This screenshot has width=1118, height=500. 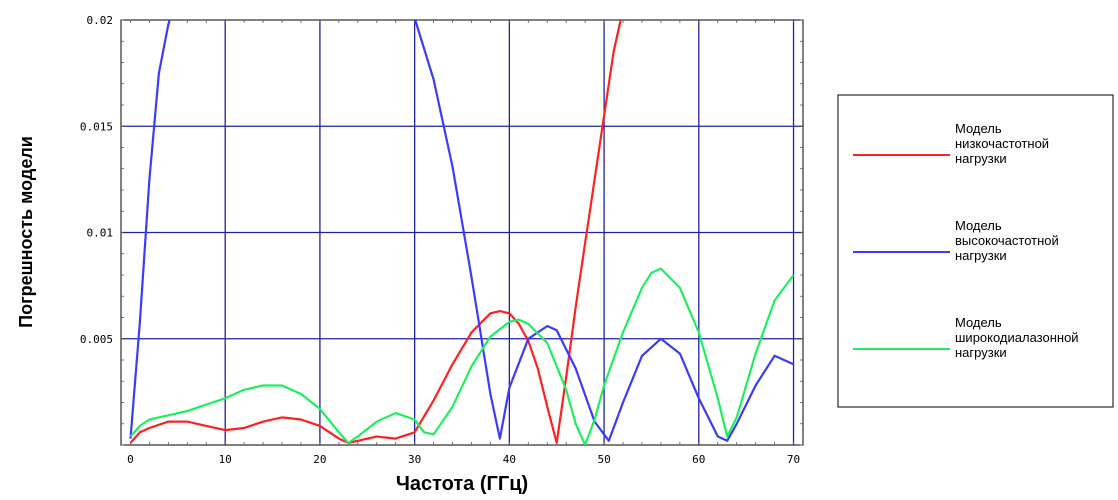 What do you see at coordinates (96, 339) in the screenshot?
I see `y-tick-label: 0.005` at bounding box center [96, 339].